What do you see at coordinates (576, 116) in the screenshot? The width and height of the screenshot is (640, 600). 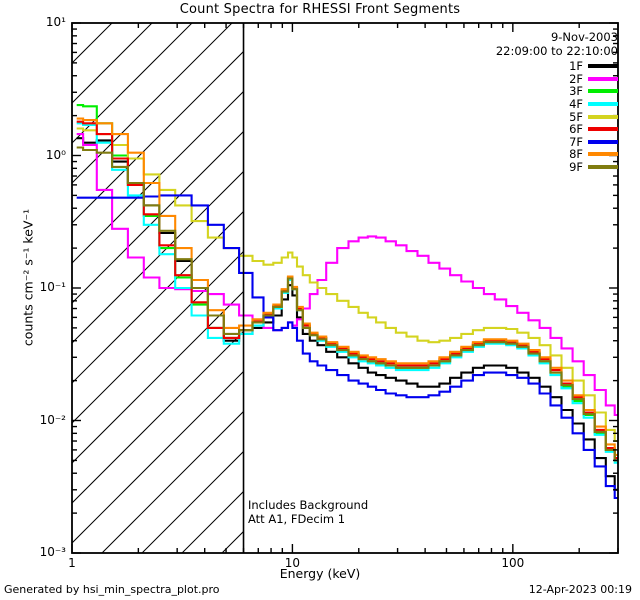 I see `legend-label: 5F` at bounding box center [576, 116].